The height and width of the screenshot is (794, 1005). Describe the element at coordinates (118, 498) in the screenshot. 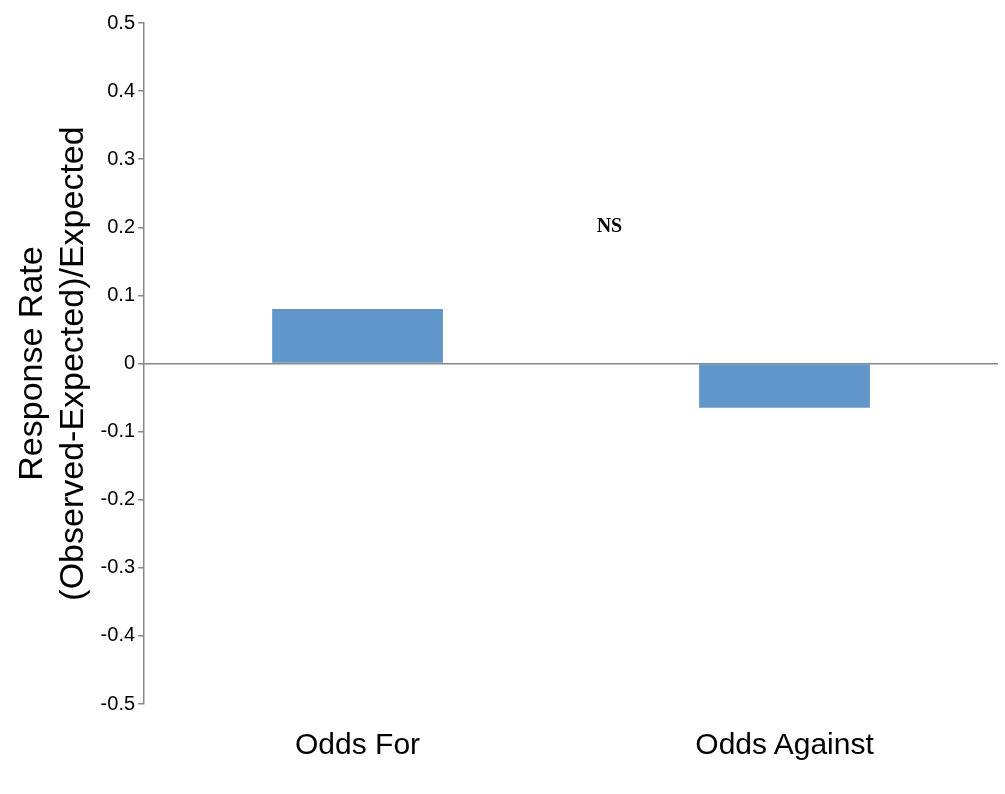

I see `y-tick-label: -0.2` at that location.